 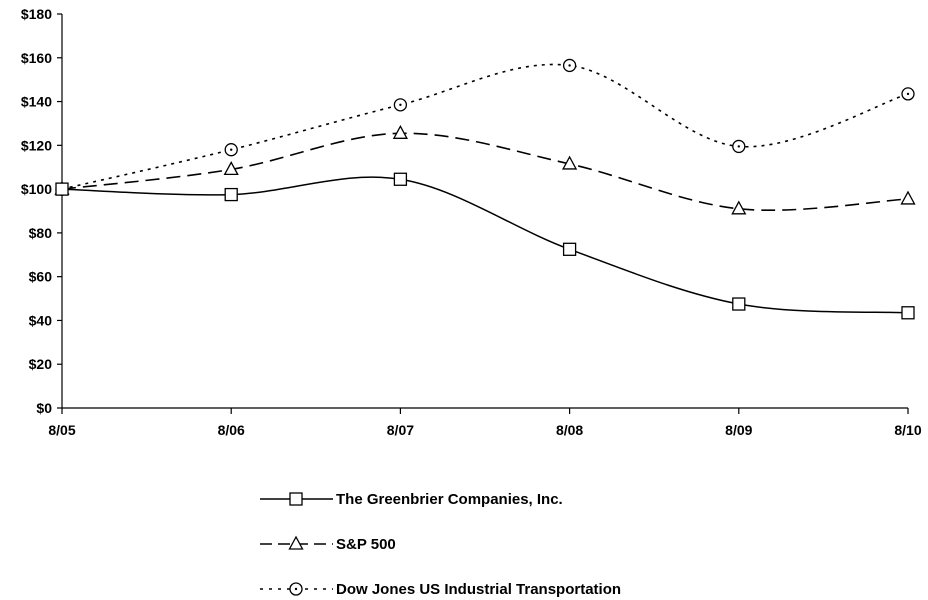 What do you see at coordinates (36, 14) in the screenshot?
I see `y-tick-label: $180` at bounding box center [36, 14].